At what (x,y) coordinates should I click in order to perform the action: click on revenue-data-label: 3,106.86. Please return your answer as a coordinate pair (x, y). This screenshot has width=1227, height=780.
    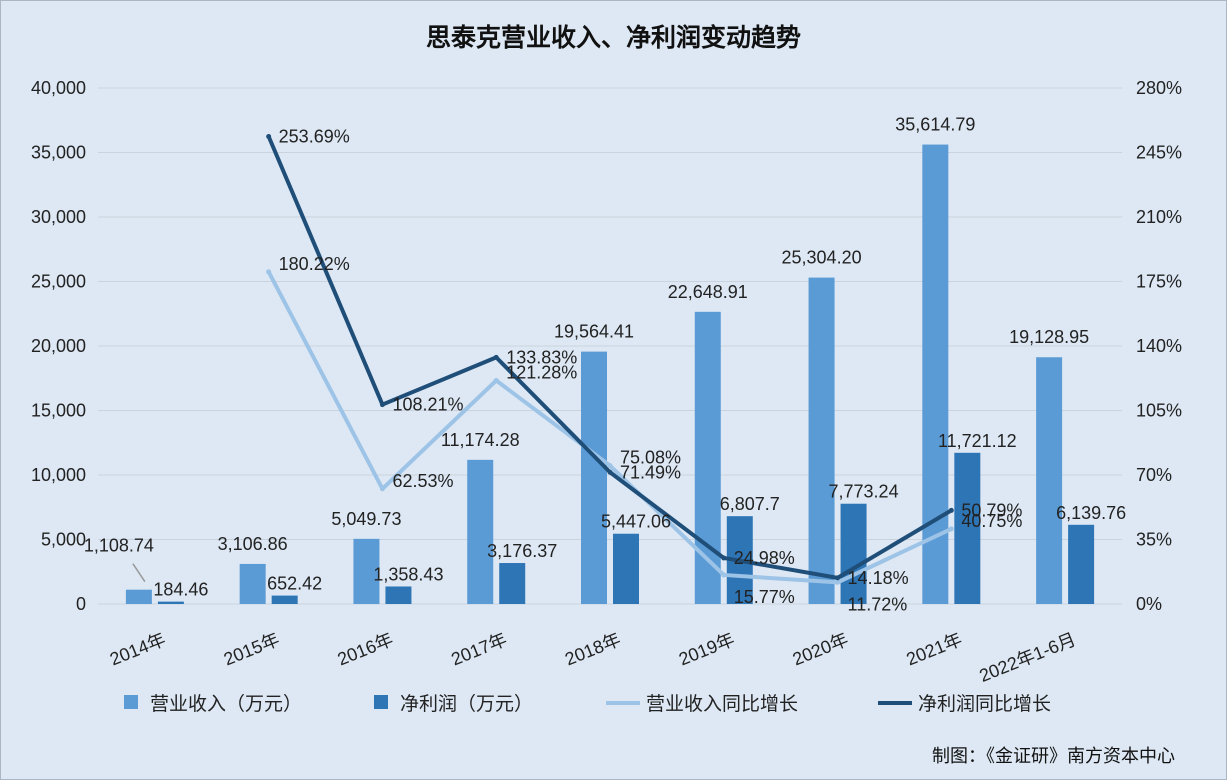
    Looking at the image, I should click on (253, 544).